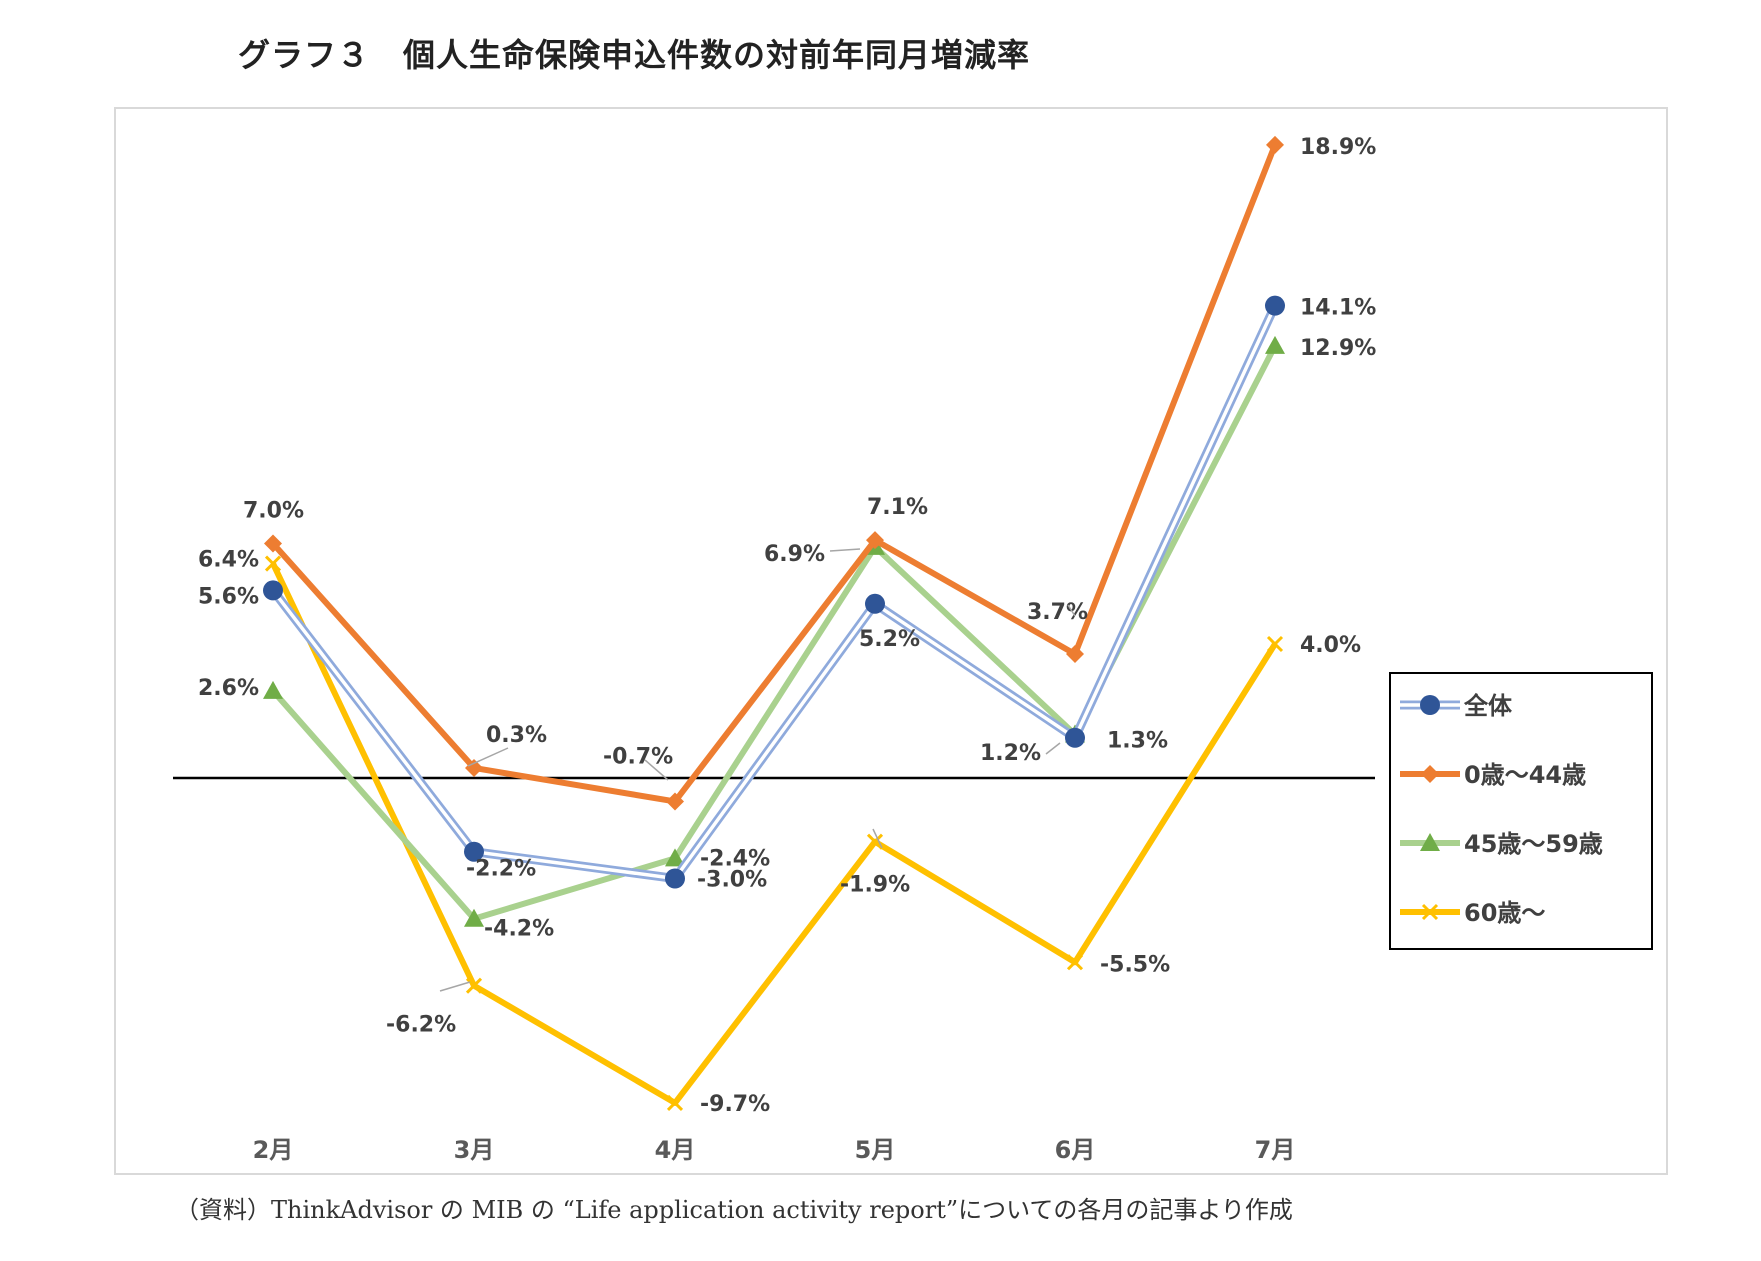  I want to click on legend-item-2: 45歳～59歳, so click(1501, 844).